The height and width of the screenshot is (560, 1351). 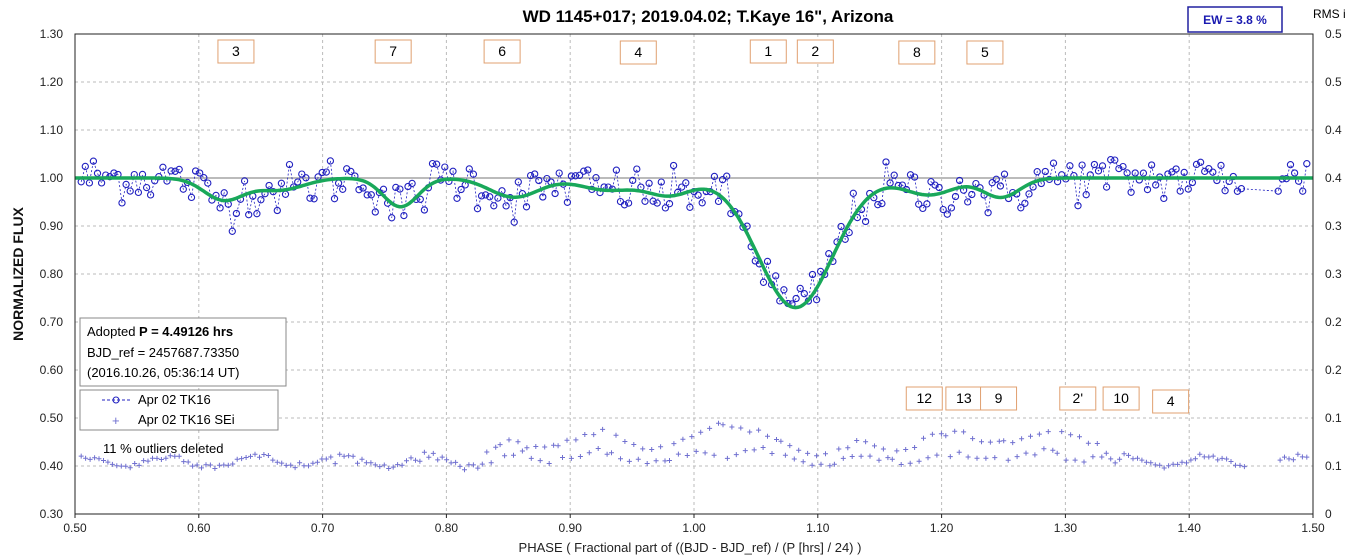 I want to click on label-box: 2, so click(x=815, y=51).